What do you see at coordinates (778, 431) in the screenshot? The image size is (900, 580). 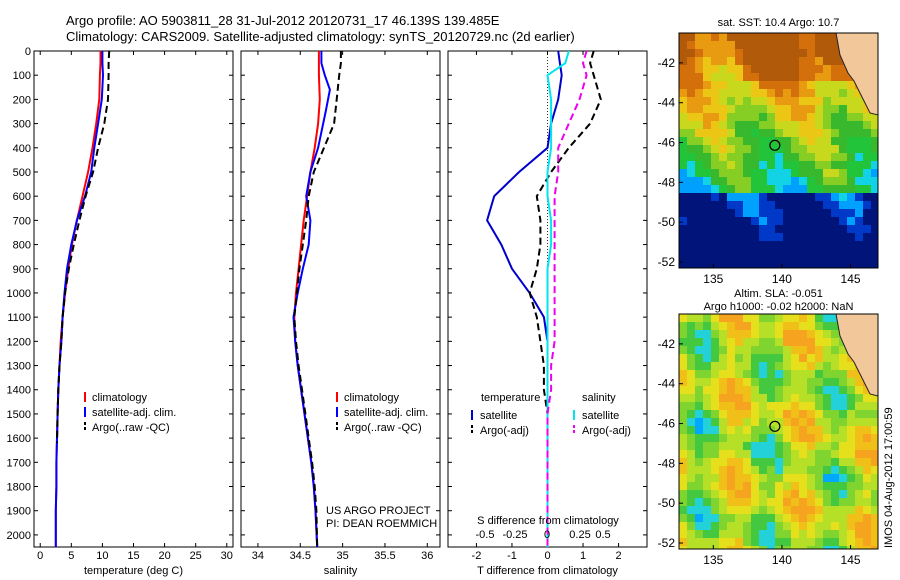 I see `map-frame` at bounding box center [778, 431].